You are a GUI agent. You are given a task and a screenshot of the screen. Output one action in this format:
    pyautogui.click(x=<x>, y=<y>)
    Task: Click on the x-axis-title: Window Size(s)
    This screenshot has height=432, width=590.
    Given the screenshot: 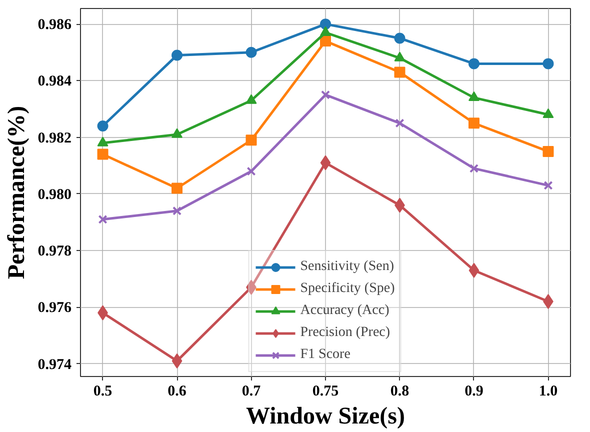 What is the action you would take?
    pyautogui.click(x=325, y=417)
    